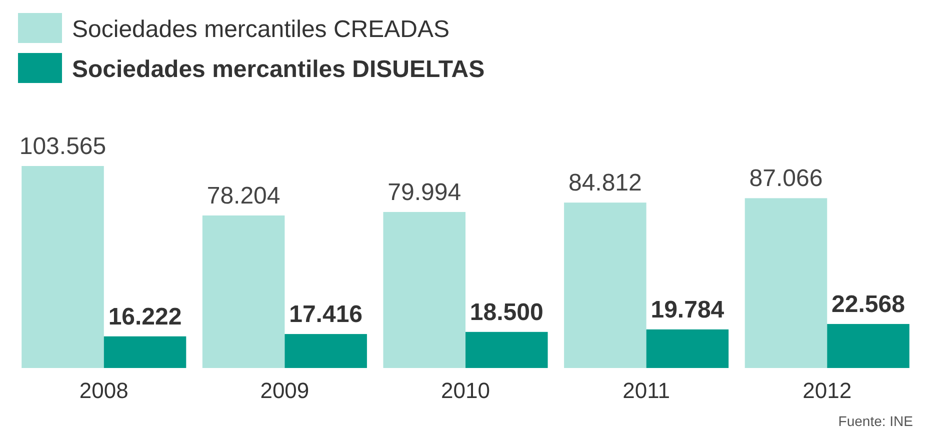 The width and height of the screenshot is (929, 438). What do you see at coordinates (827, 390) in the screenshot?
I see `x-tick-label: 2012` at bounding box center [827, 390].